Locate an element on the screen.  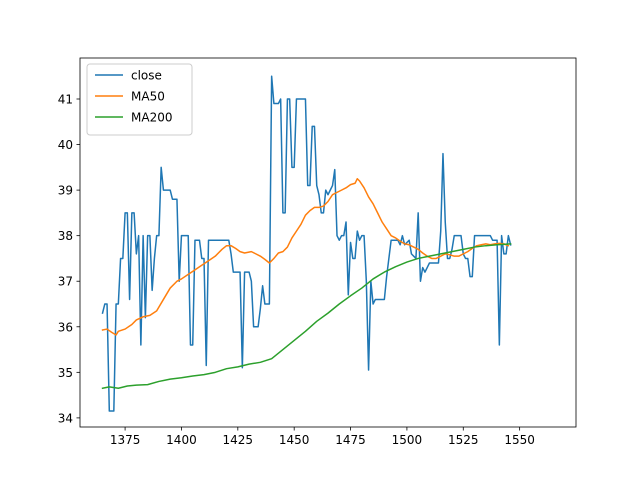
x-tick-label: 1550 is located at coordinates (519, 440).